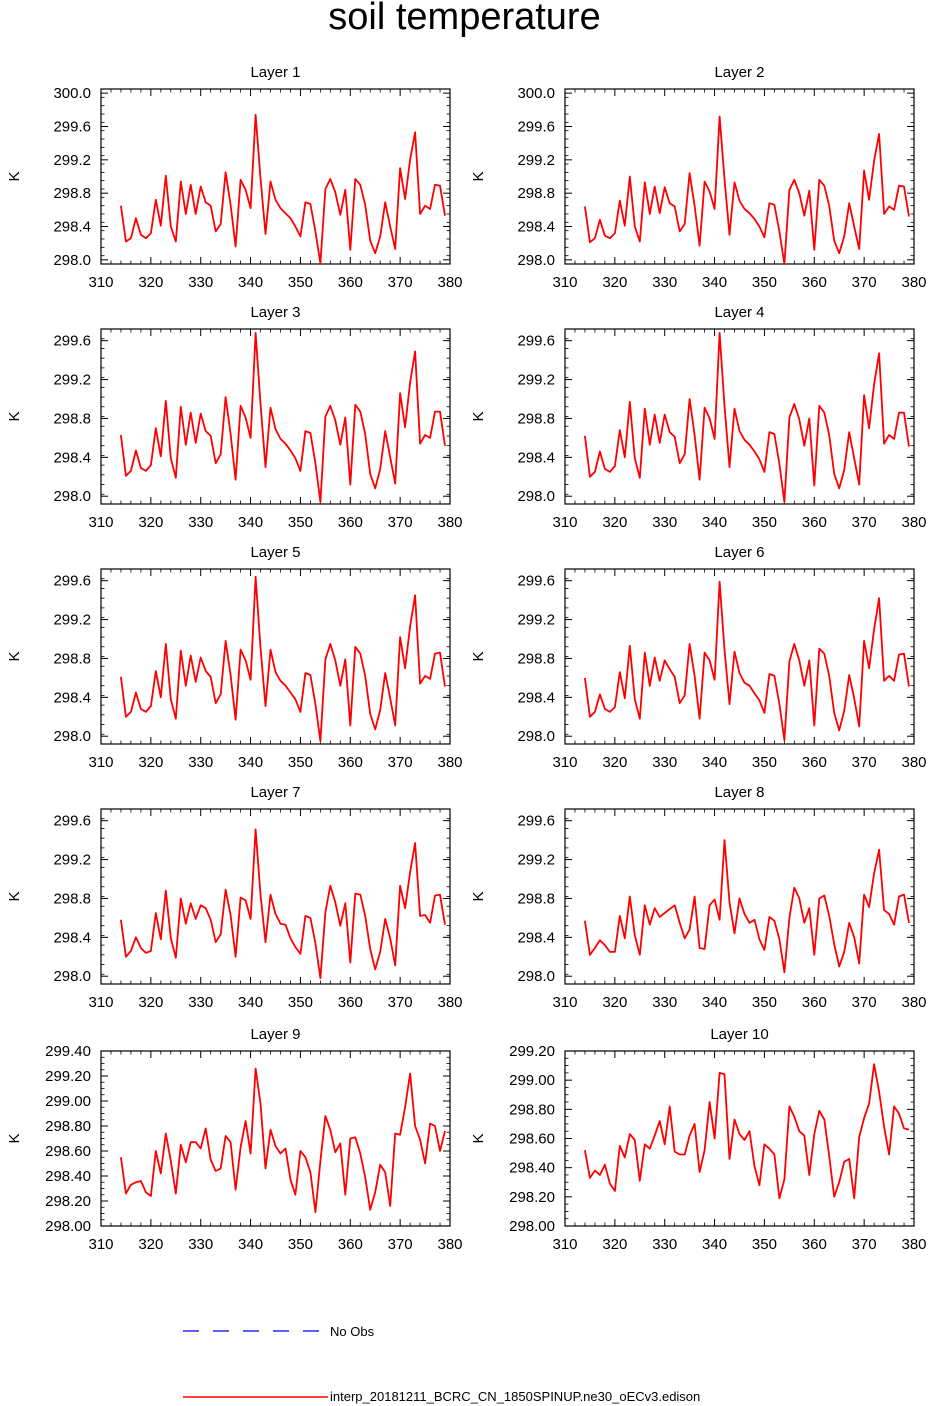 Image resolution: width=929 pixels, height=1406 pixels. I want to click on y-tick-label: 299.40, so click(68, 1051).